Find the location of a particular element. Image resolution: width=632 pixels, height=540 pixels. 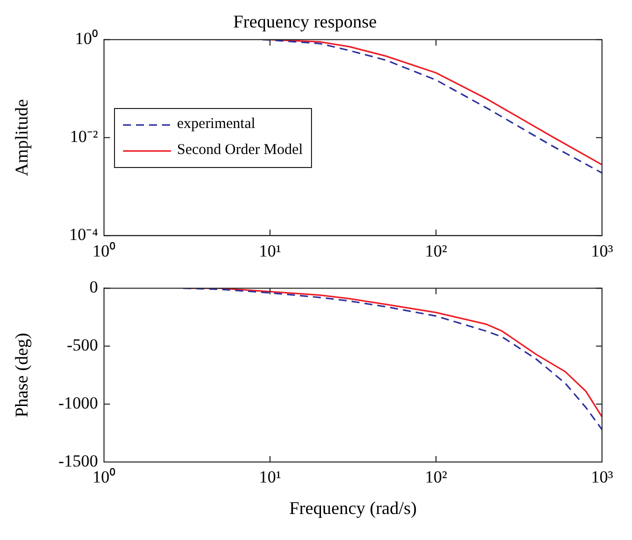

y-tick-label: -500 is located at coordinates (82, 345).